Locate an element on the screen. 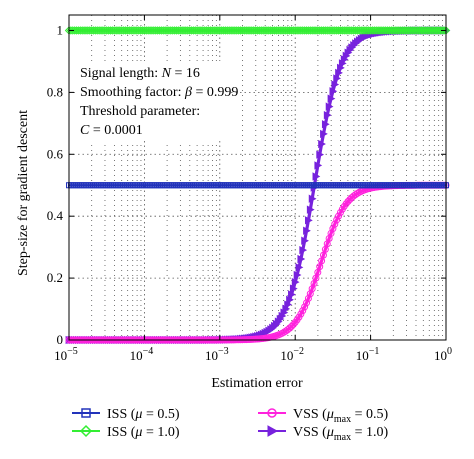 The height and width of the screenshot is (459, 474). y-axis-label: Step-size for gradient descent is located at coordinates (23, 193).